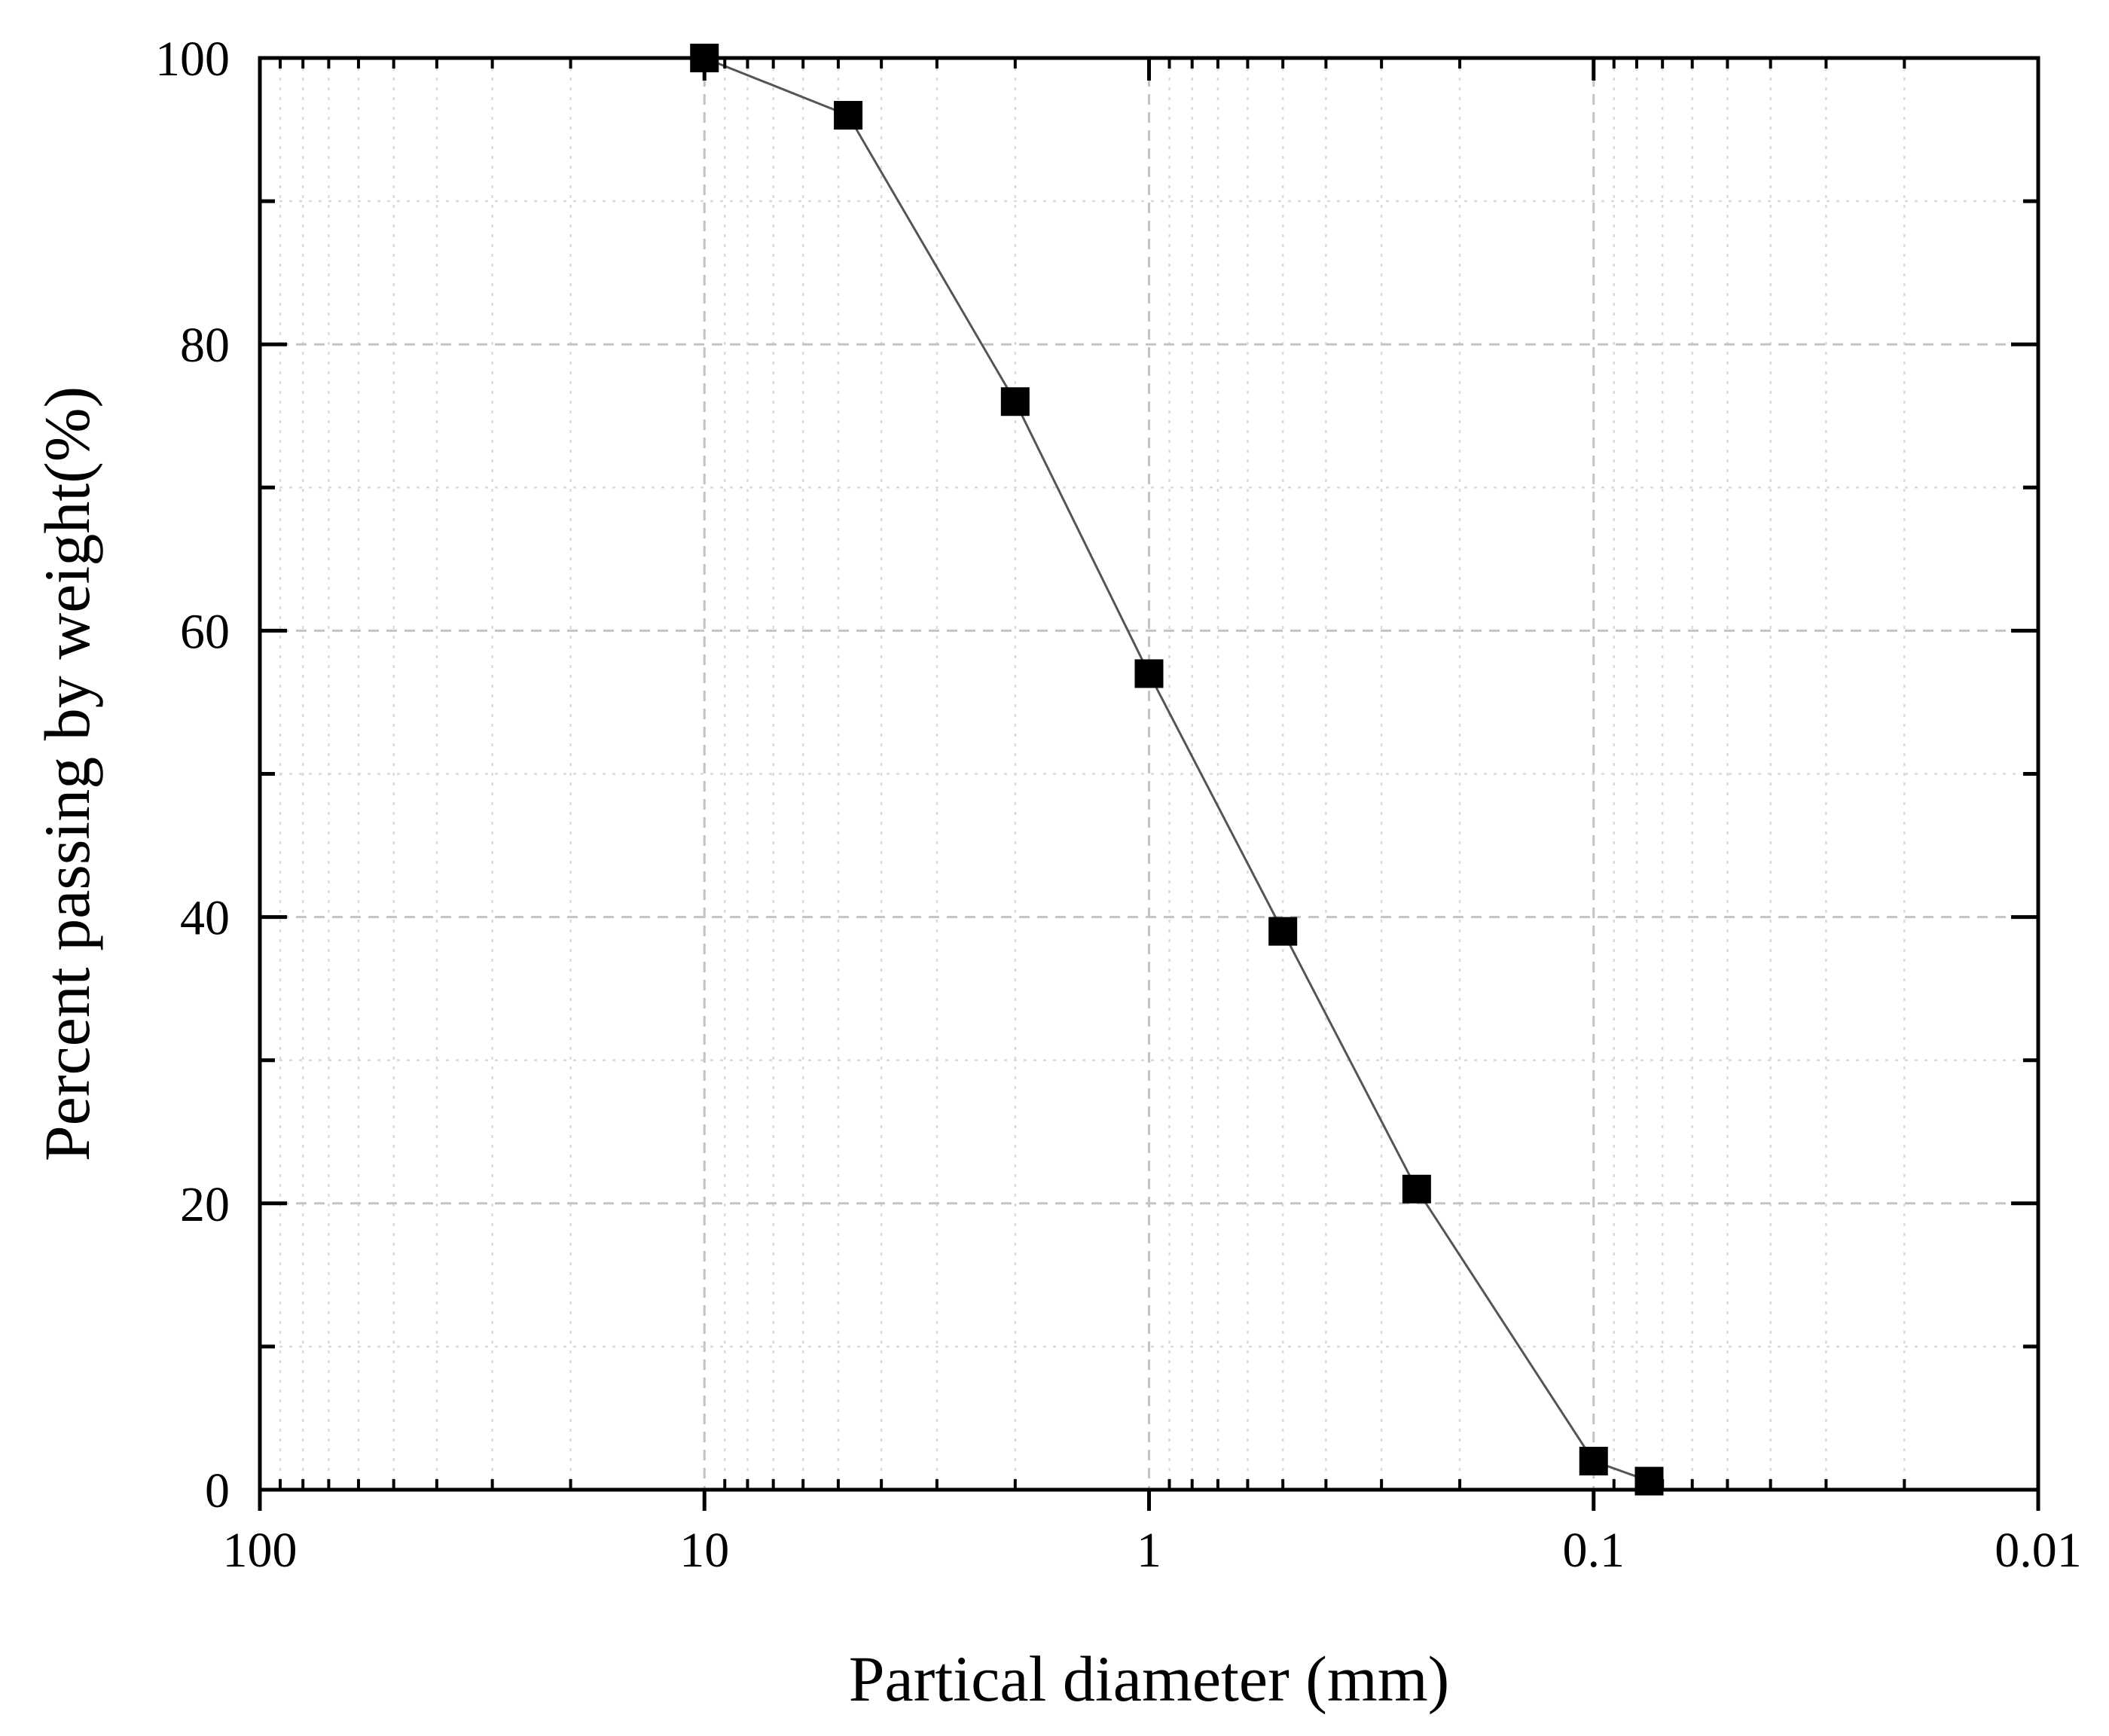 The image size is (2109, 1736). I want to click on y-axis-title: Percent passing by weight(%), so click(67, 773).